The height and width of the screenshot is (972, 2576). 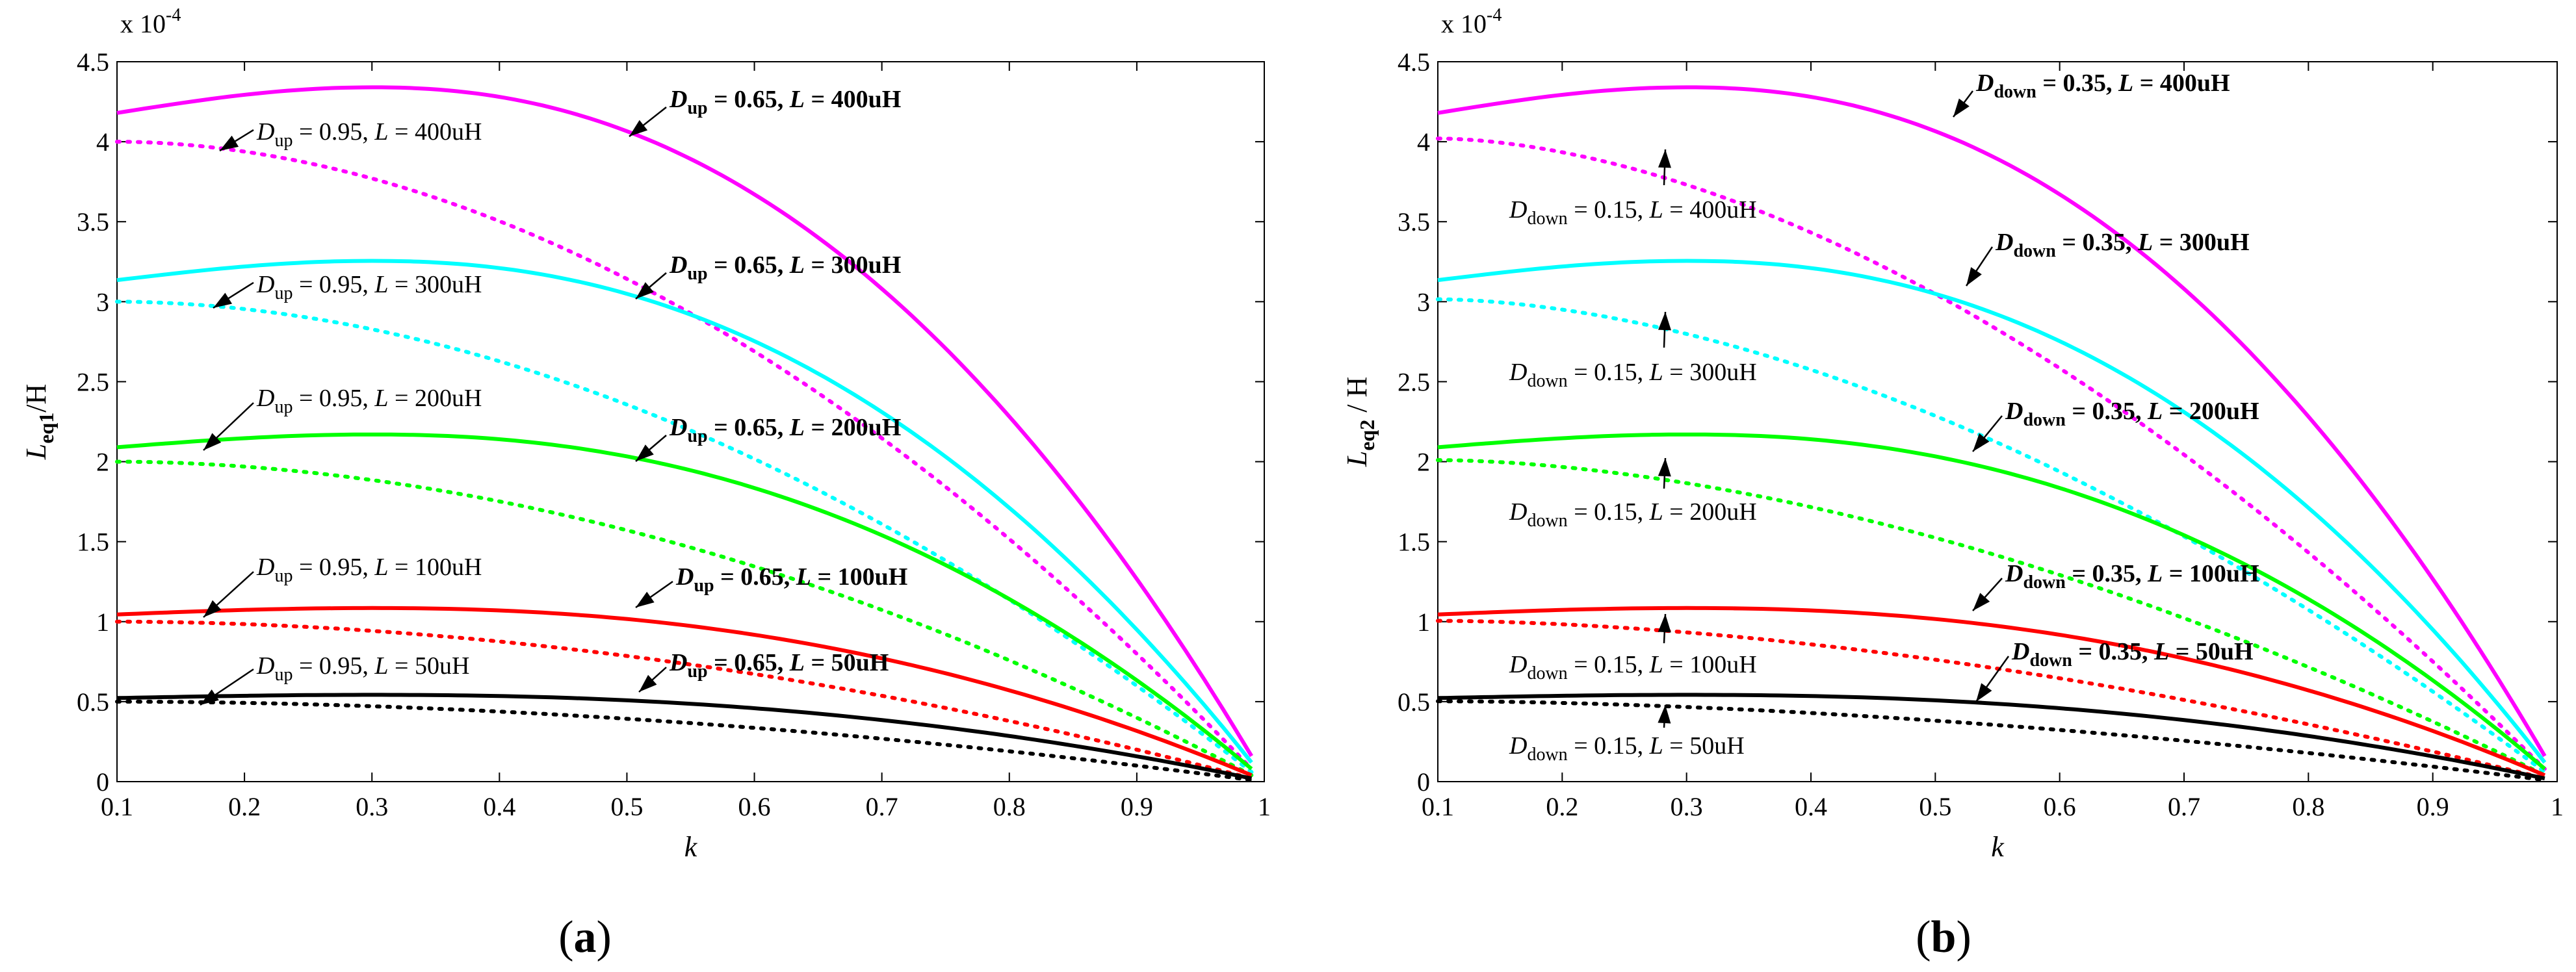 I want to click on series-annotation: Ddown = 0.15, L = 50uH, so click(x=1627, y=749).